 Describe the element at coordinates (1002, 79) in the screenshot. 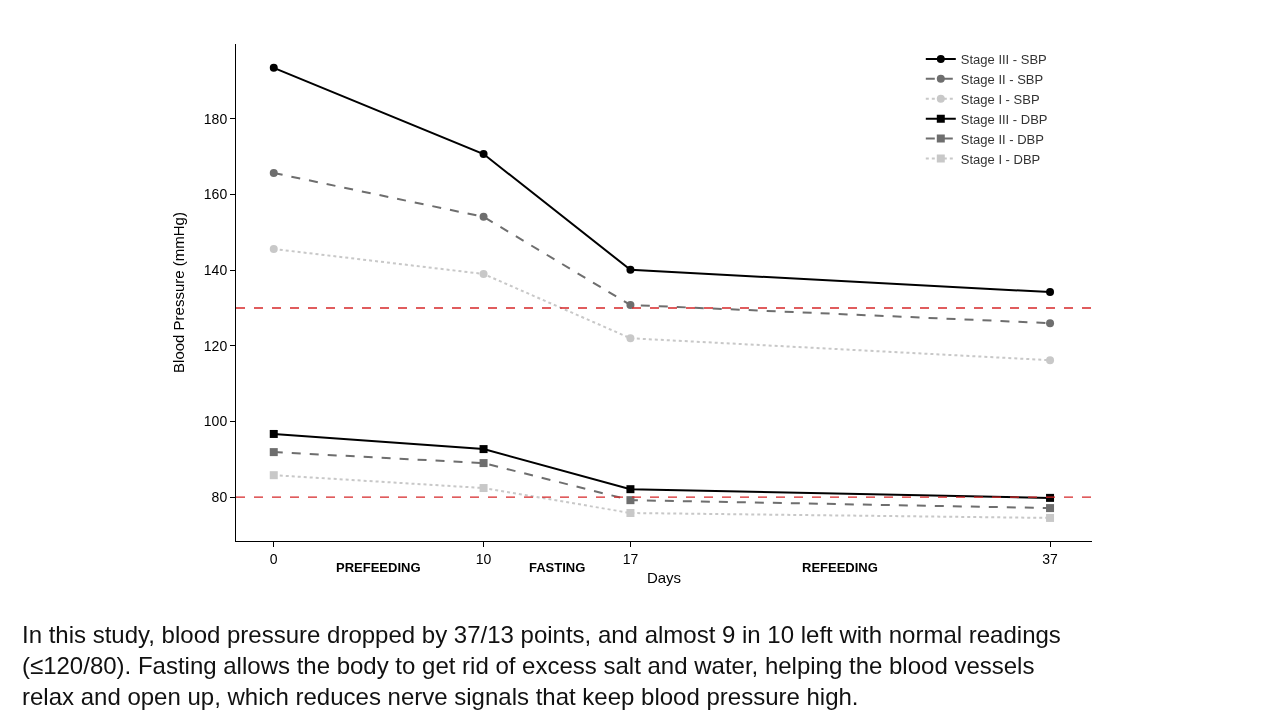

I see `legend-label: Stage II - SBP` at that location.